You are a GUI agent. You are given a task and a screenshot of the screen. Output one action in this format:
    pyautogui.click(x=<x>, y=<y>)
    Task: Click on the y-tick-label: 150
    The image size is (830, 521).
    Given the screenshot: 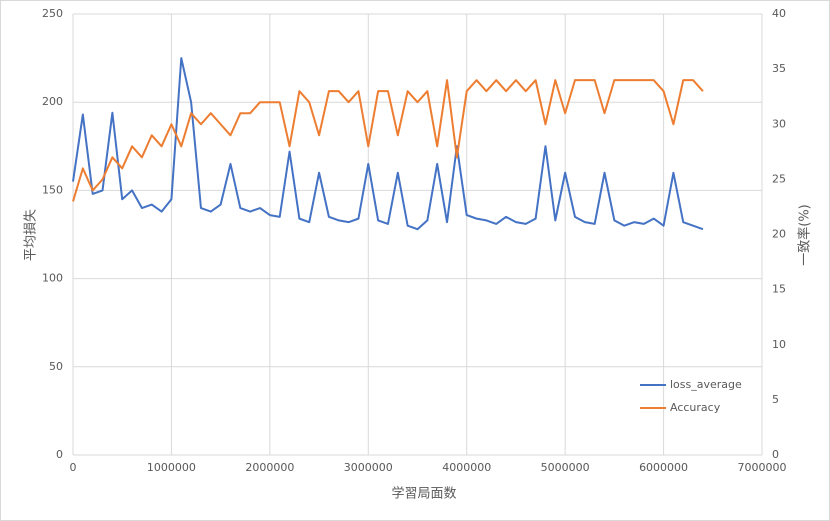 What is the action you would take?
    pyautogui.click(x=52, y=189)
    